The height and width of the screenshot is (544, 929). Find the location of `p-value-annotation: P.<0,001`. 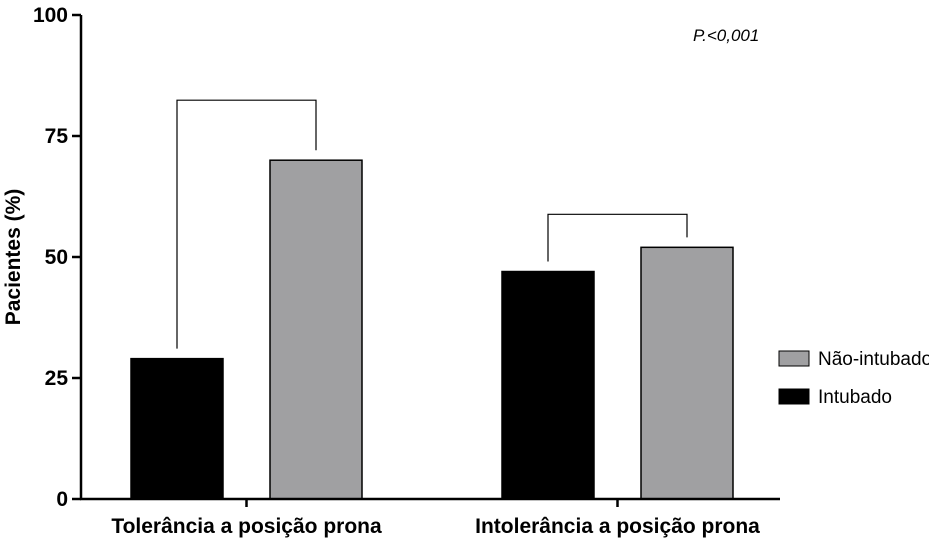

p-value-annotation: P.<0,001 is located at coordinates (726, 35).